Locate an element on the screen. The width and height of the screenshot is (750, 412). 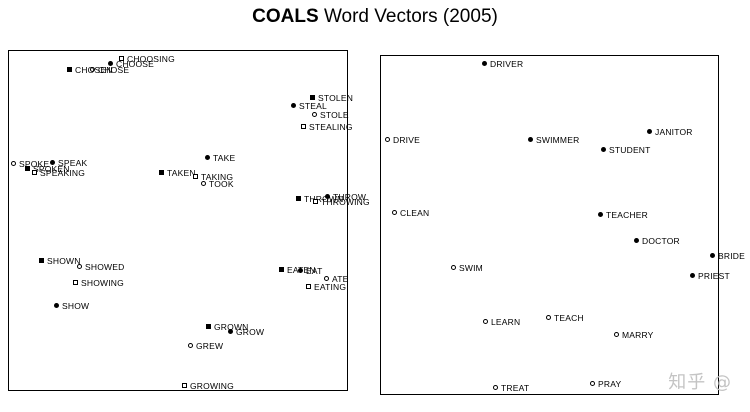
word-label: BRIDE is located at coordinates (731, 255).